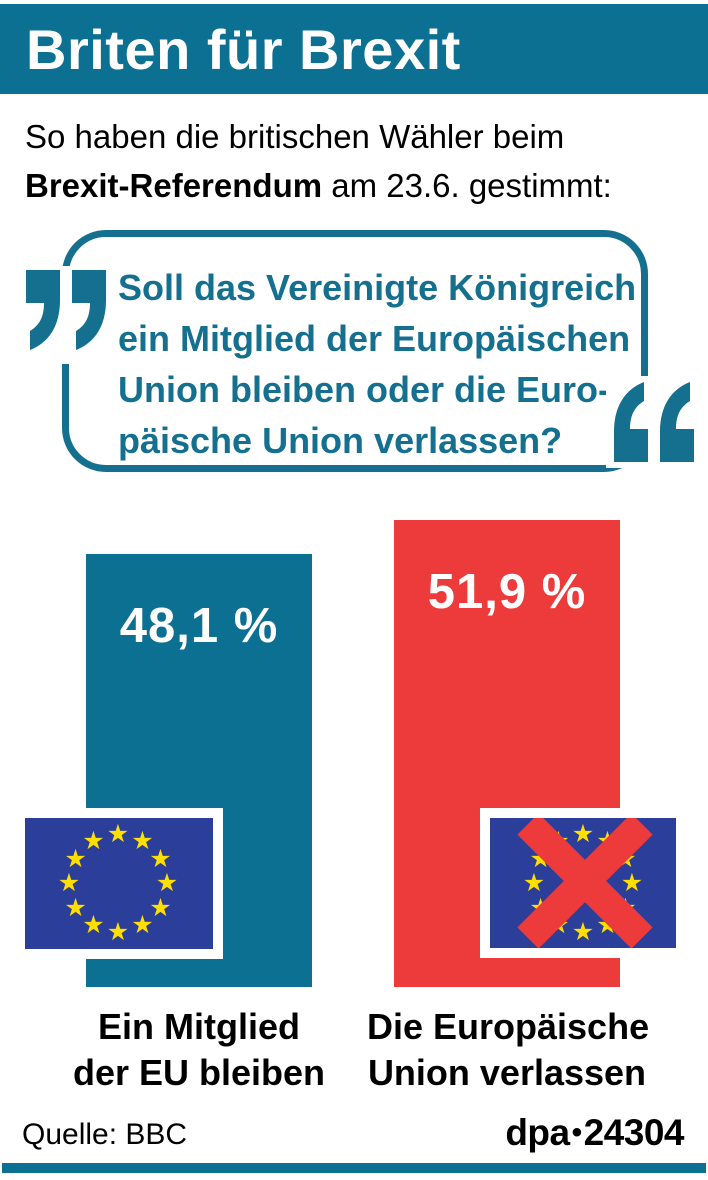 Image resolution: width=708 pixels, height=1180 pixels. I want to click on question-line: Union bleiben oder die Euro-, so click(364, 389).